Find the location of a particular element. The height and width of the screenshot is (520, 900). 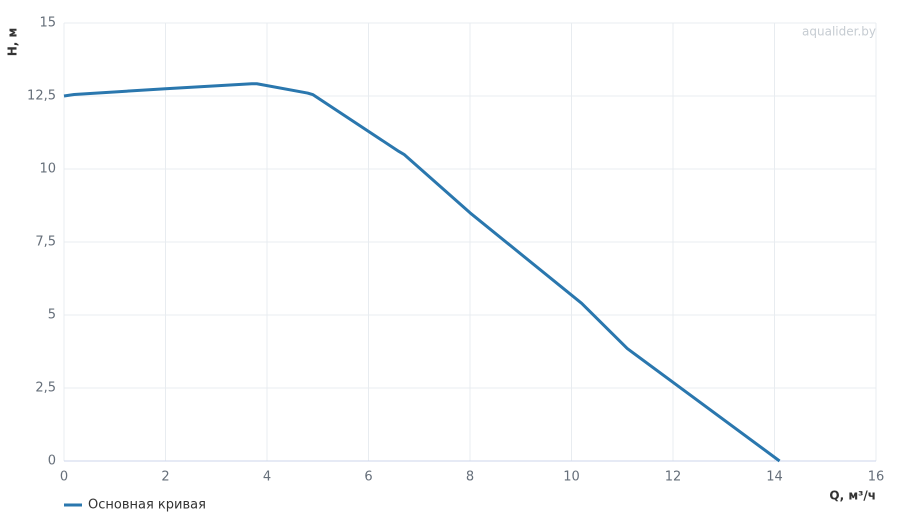

x-tick-label: 16 is located at coordinates (876, 477).